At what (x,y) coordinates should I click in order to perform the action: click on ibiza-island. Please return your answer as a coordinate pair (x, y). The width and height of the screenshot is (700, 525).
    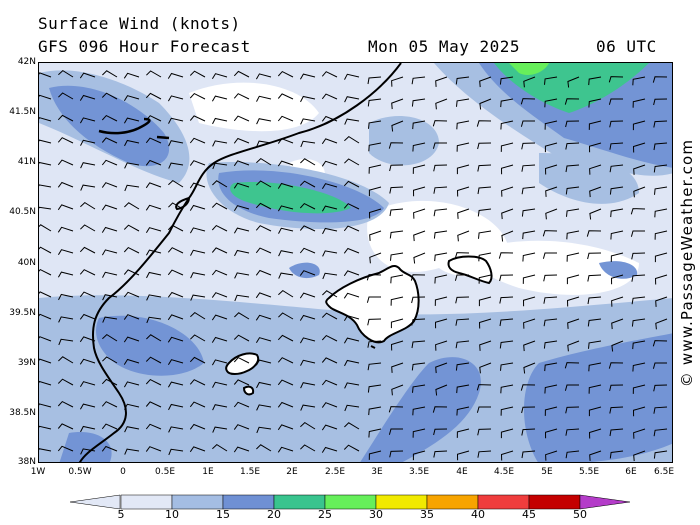
    Looking at the image, I should click on (242, 363).